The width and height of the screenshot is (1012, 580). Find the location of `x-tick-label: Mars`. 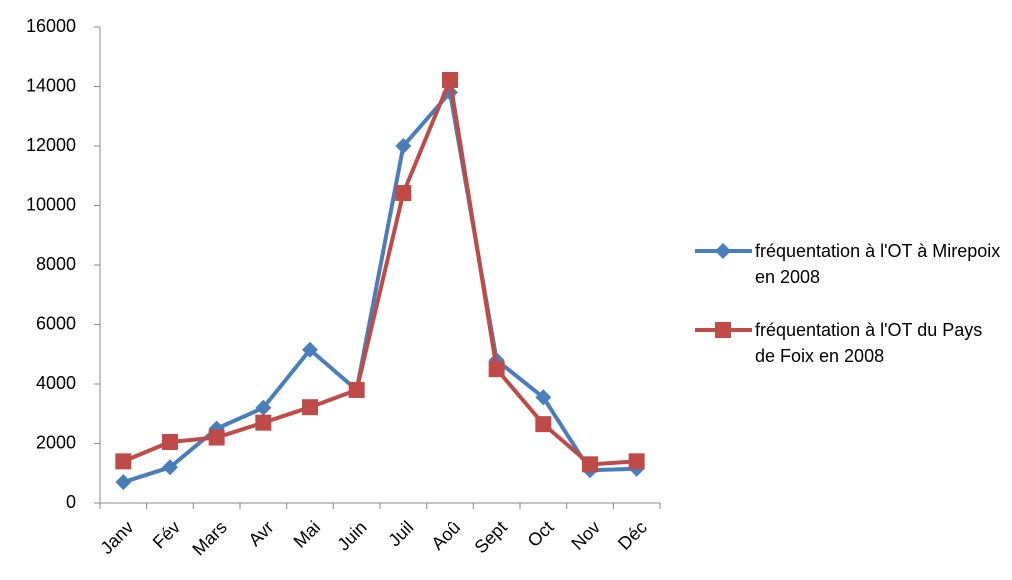

x-tick-label: Mars is located at coordinates (209, 538).